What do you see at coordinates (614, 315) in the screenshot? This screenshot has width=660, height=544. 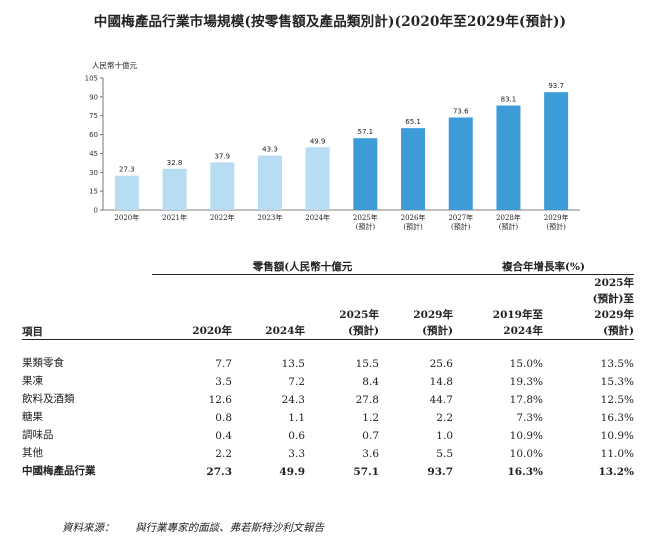 I see `col-header-cagr2-line3: 2029年` at bounding box center [614, 315].